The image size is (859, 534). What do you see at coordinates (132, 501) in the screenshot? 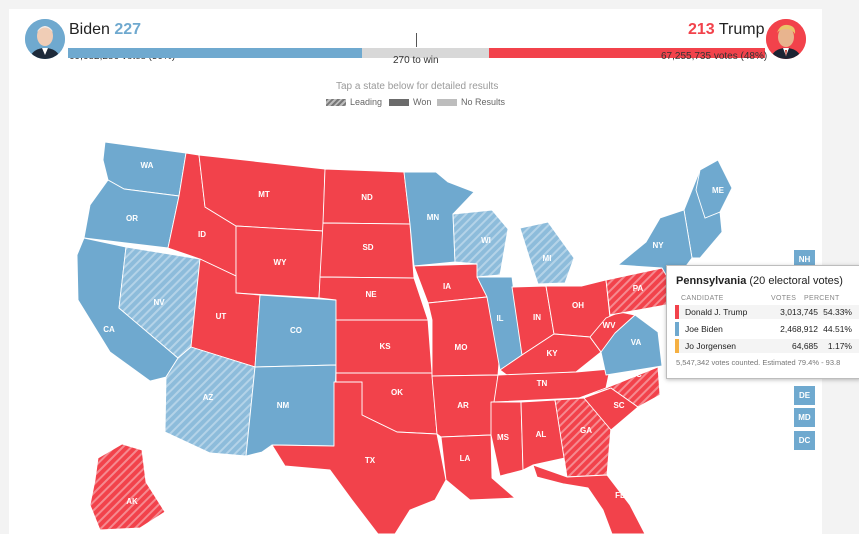
I see `state-label-ak: AK` at bounding box center [132, 501].